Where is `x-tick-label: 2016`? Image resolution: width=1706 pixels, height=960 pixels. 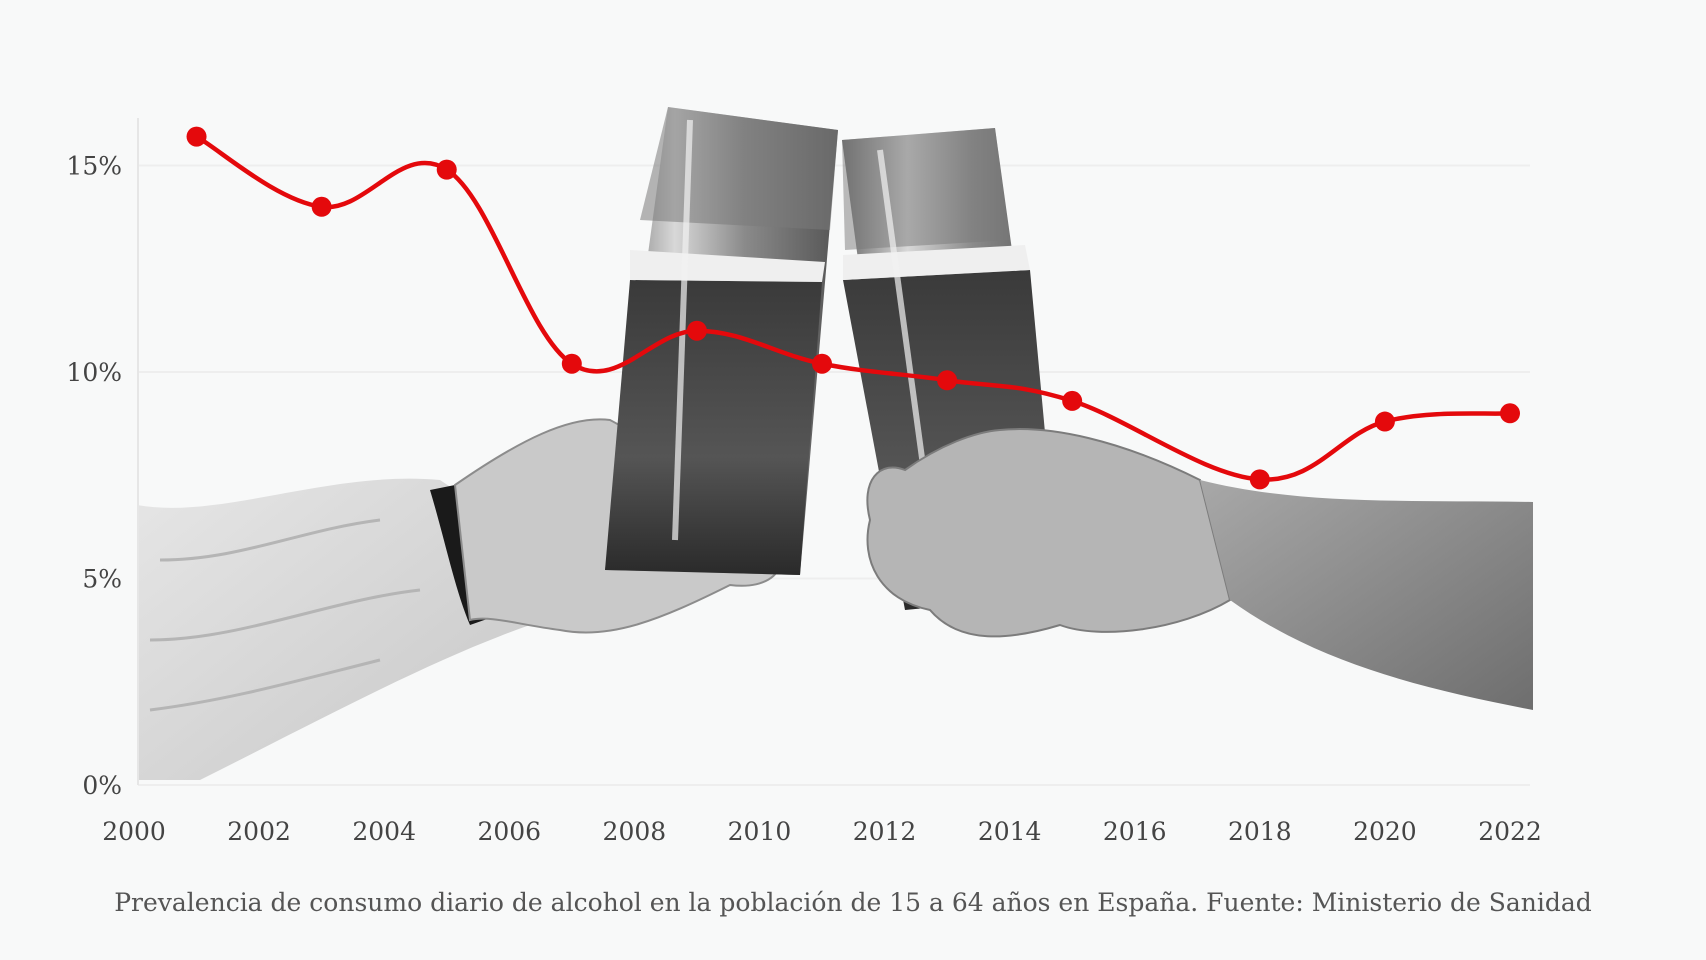 x-tick-label: 2016 is located at coordinates (1135, 831).